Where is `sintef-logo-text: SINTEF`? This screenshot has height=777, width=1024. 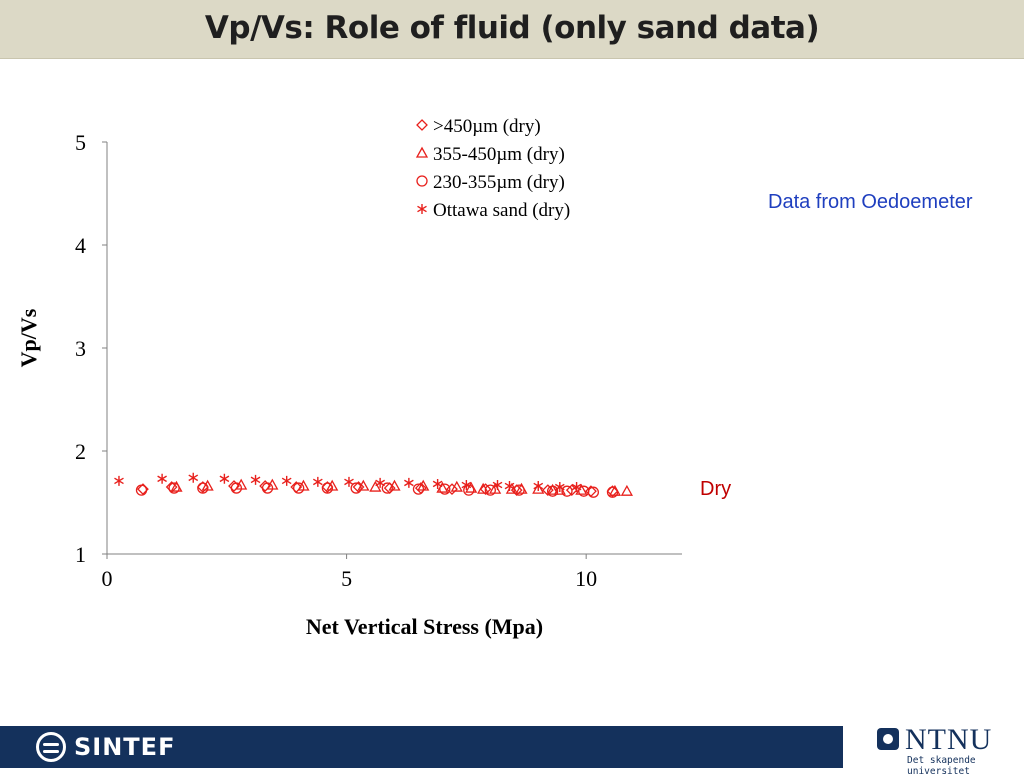 sintef-logo-text: SINTEF is located at coordinates (125, 747).